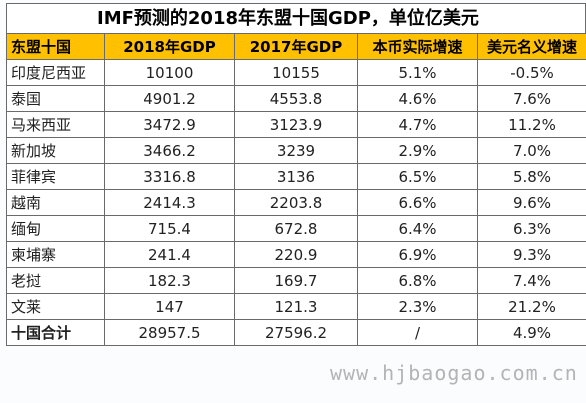 Image resolution: width=586 pixels, height=403 pixels. What do you see at coordinates (55, 202) in the screenshot?
I see `country-cell: 越南` at bounding box center [55, 202].